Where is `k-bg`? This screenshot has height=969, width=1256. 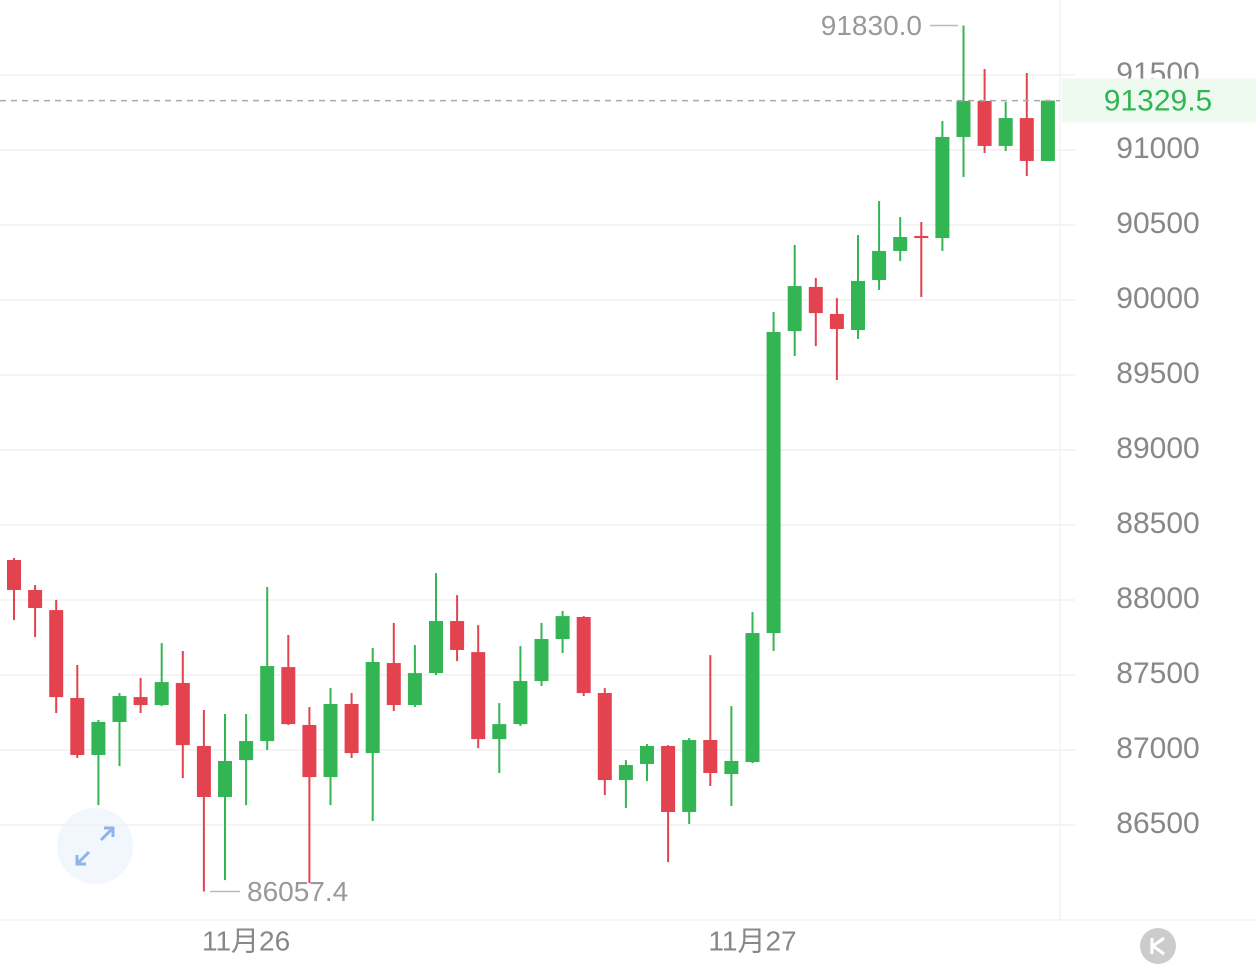 k-bg is located at coordinates (1158, 946).